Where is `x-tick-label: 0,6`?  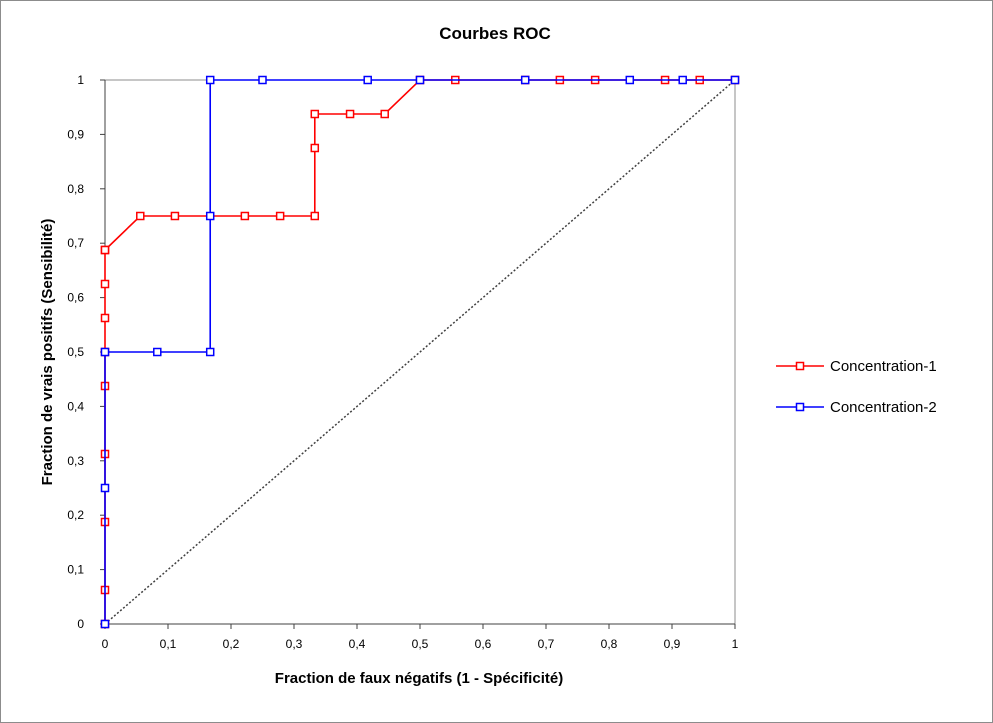 x-tick-label: 0,6 is located at coordinates (483, 644).